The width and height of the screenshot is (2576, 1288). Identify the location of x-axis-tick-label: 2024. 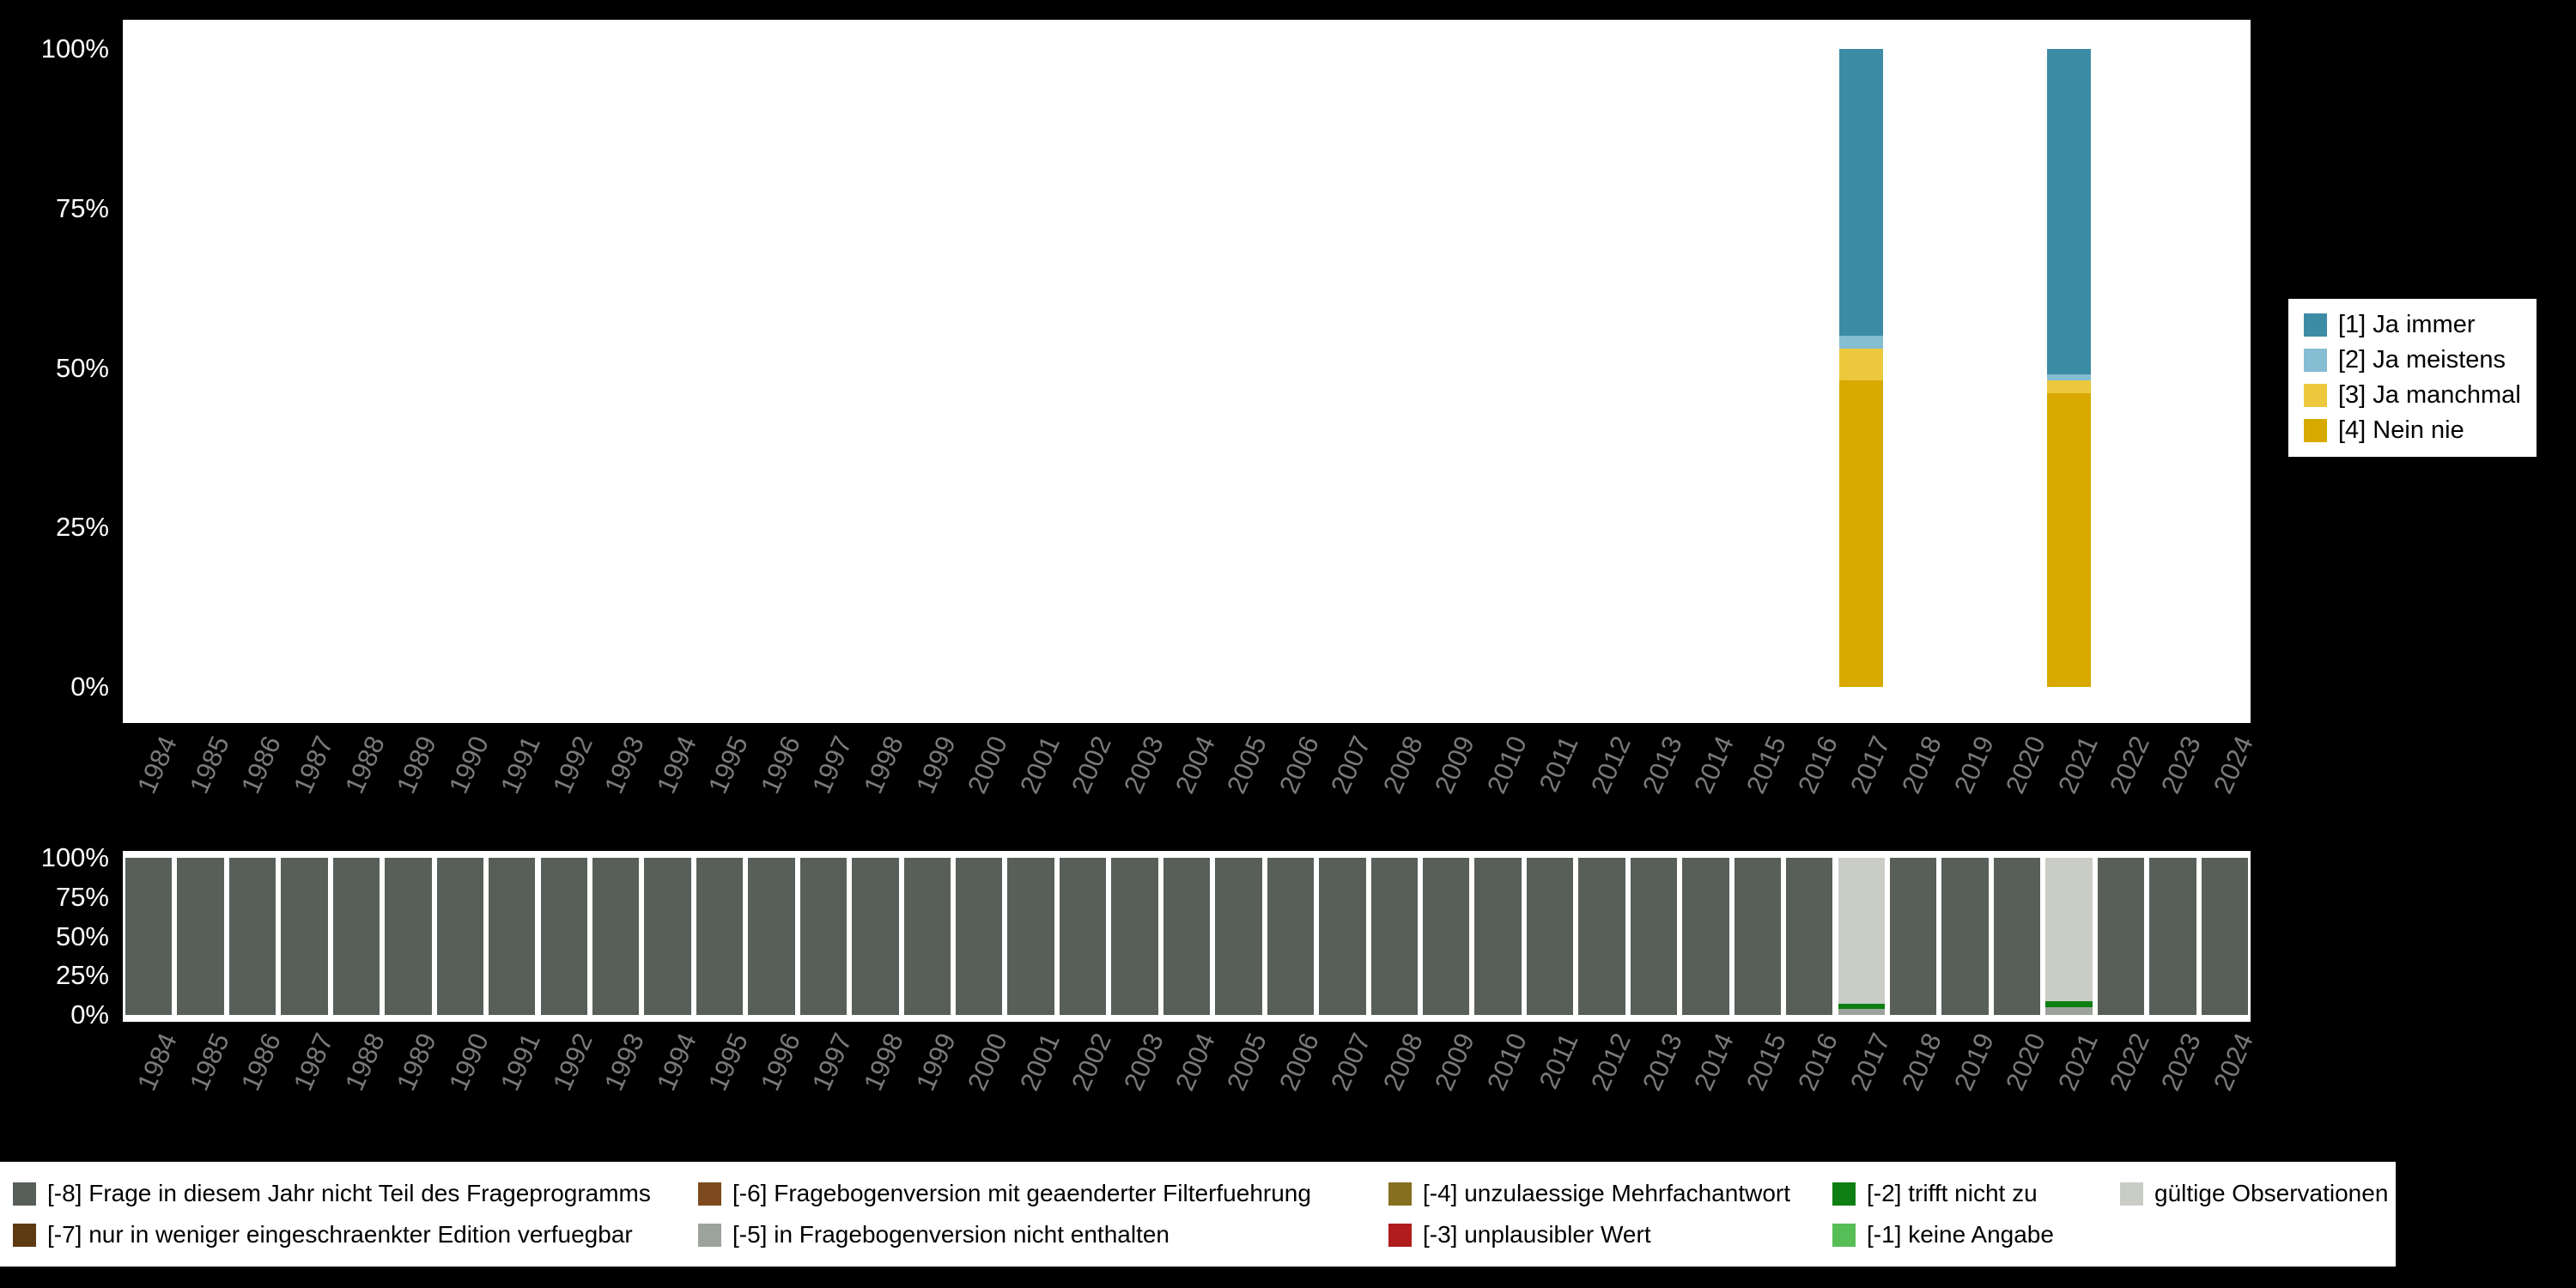
(2233, 1063).